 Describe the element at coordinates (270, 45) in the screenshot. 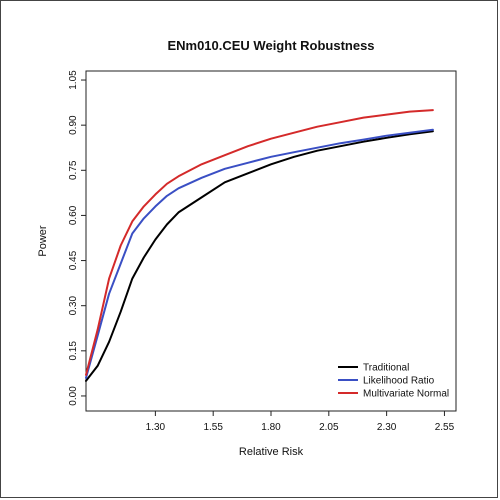

I see `chart-title: ENm010.CEU Weight Robustness` at that location.